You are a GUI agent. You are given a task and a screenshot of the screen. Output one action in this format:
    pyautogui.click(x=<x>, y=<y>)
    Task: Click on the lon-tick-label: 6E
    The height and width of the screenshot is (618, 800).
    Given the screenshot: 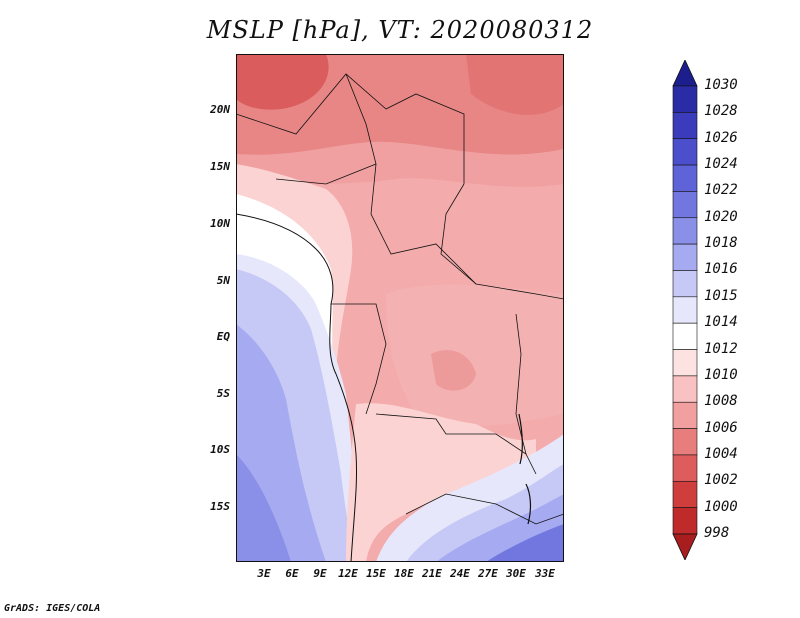 What is the action you would take?
    pyautogui.click(x=292, y=573)
    